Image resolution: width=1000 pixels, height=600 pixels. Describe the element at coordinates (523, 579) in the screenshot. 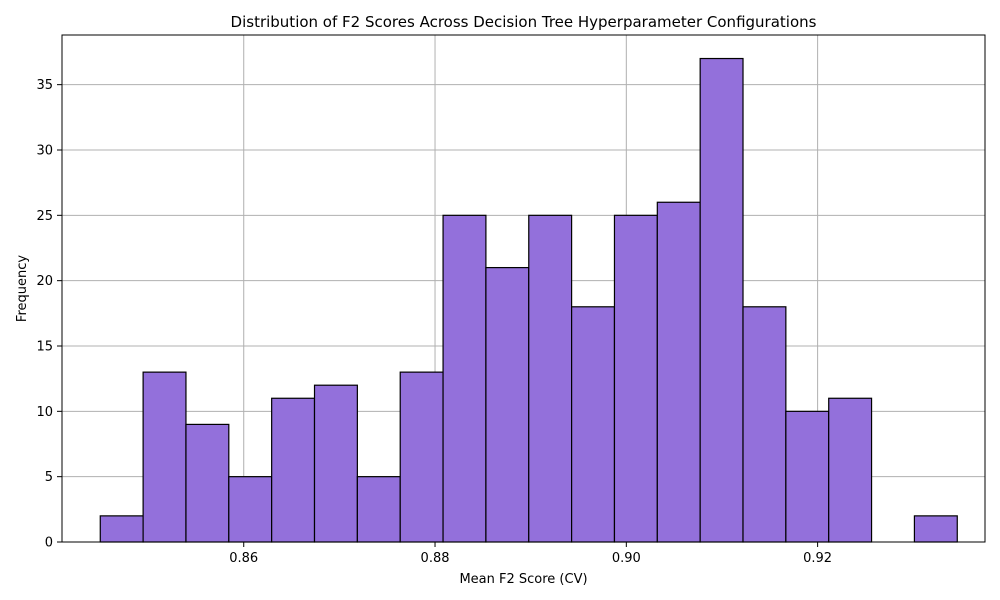

I see `x-axis-label: Mean F2 Score (CV)` at that location.